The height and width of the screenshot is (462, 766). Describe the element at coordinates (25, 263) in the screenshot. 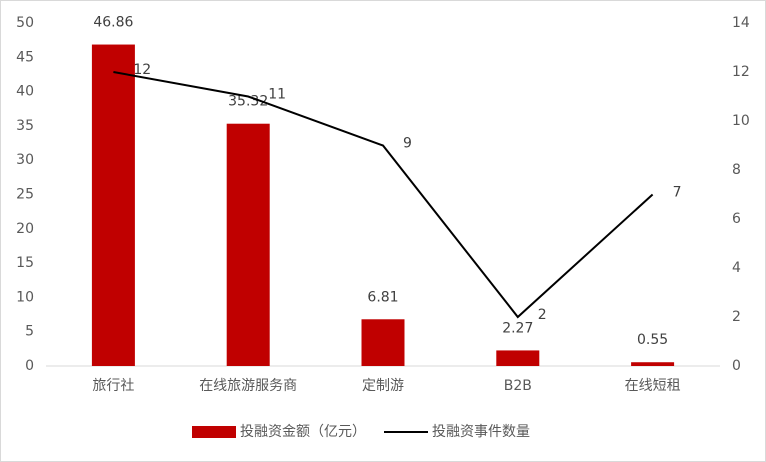

I see `y-tick-label: 15` at that location.